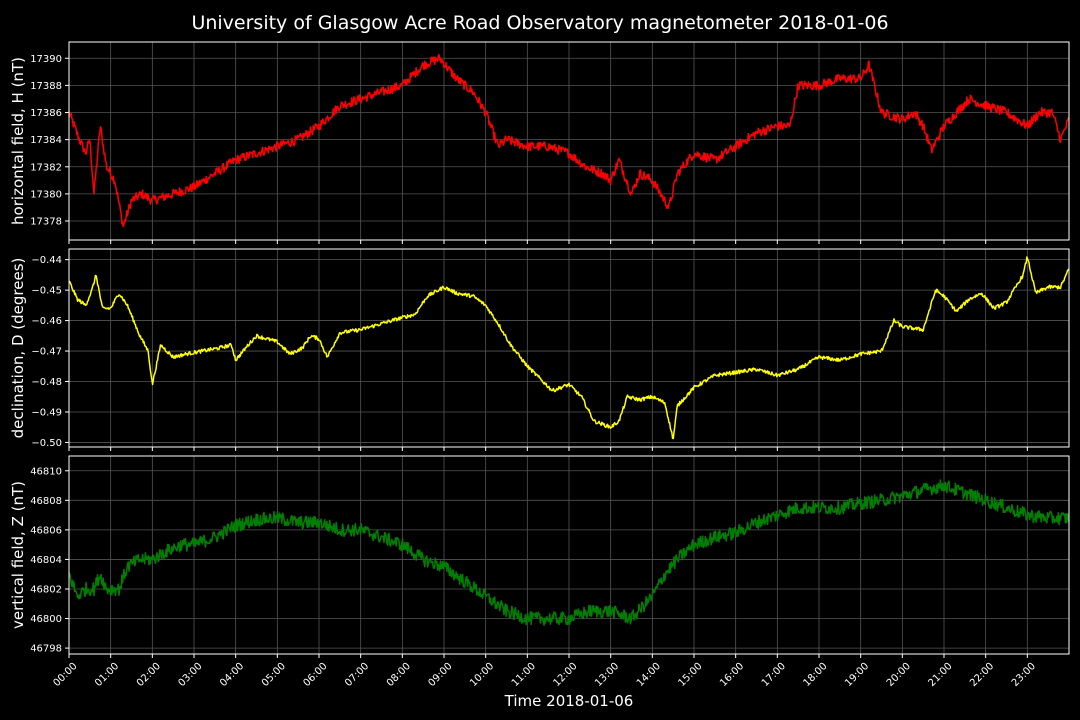 Image resolution: width=1080 pixels, height=720 pixels. Describe the element at coordinates (46, 649) in the screenshot. I see `y-tick-label: 46798` at that location.